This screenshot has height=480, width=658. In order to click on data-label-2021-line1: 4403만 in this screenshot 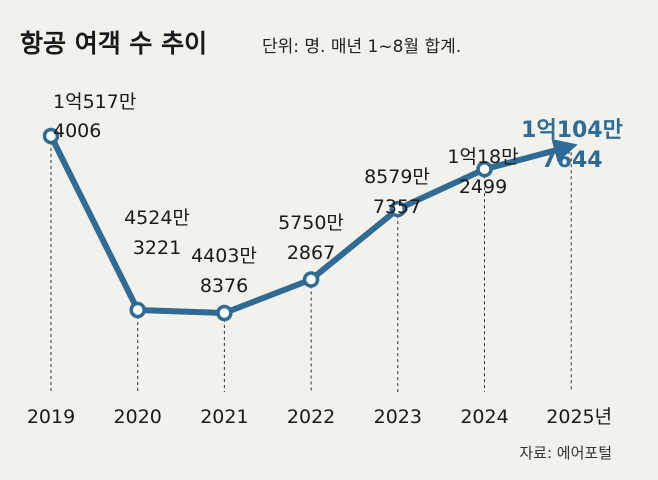, I will do `click(224, 256)`.